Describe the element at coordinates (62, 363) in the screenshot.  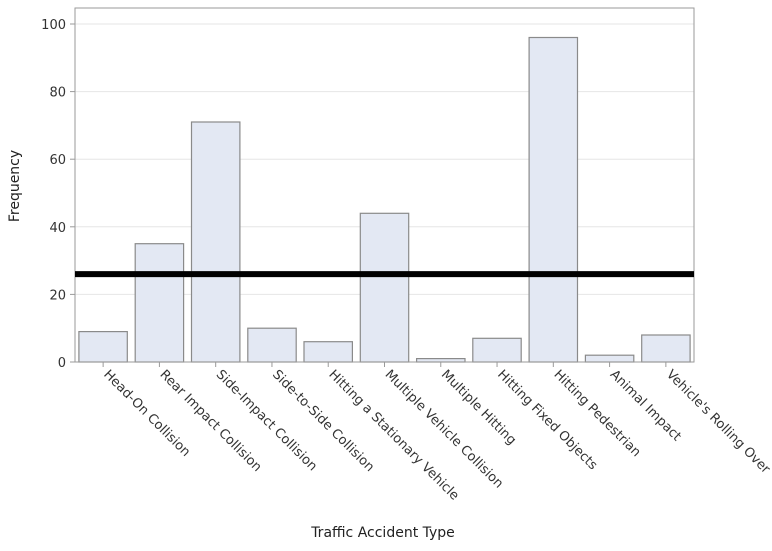
I see `y-tick-label: 0` at that location.